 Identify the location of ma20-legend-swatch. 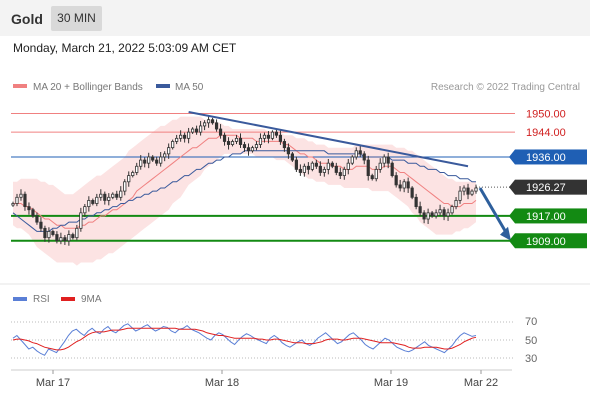
(20, 86).